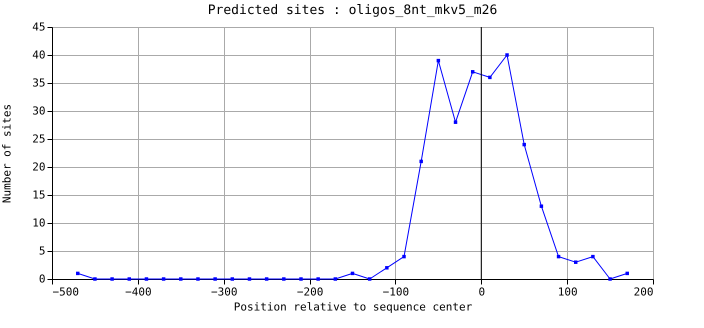  Describe the element at coordinates (7, 154) in the screenshot. I see `y-axis-title: Number of sites` at that location.